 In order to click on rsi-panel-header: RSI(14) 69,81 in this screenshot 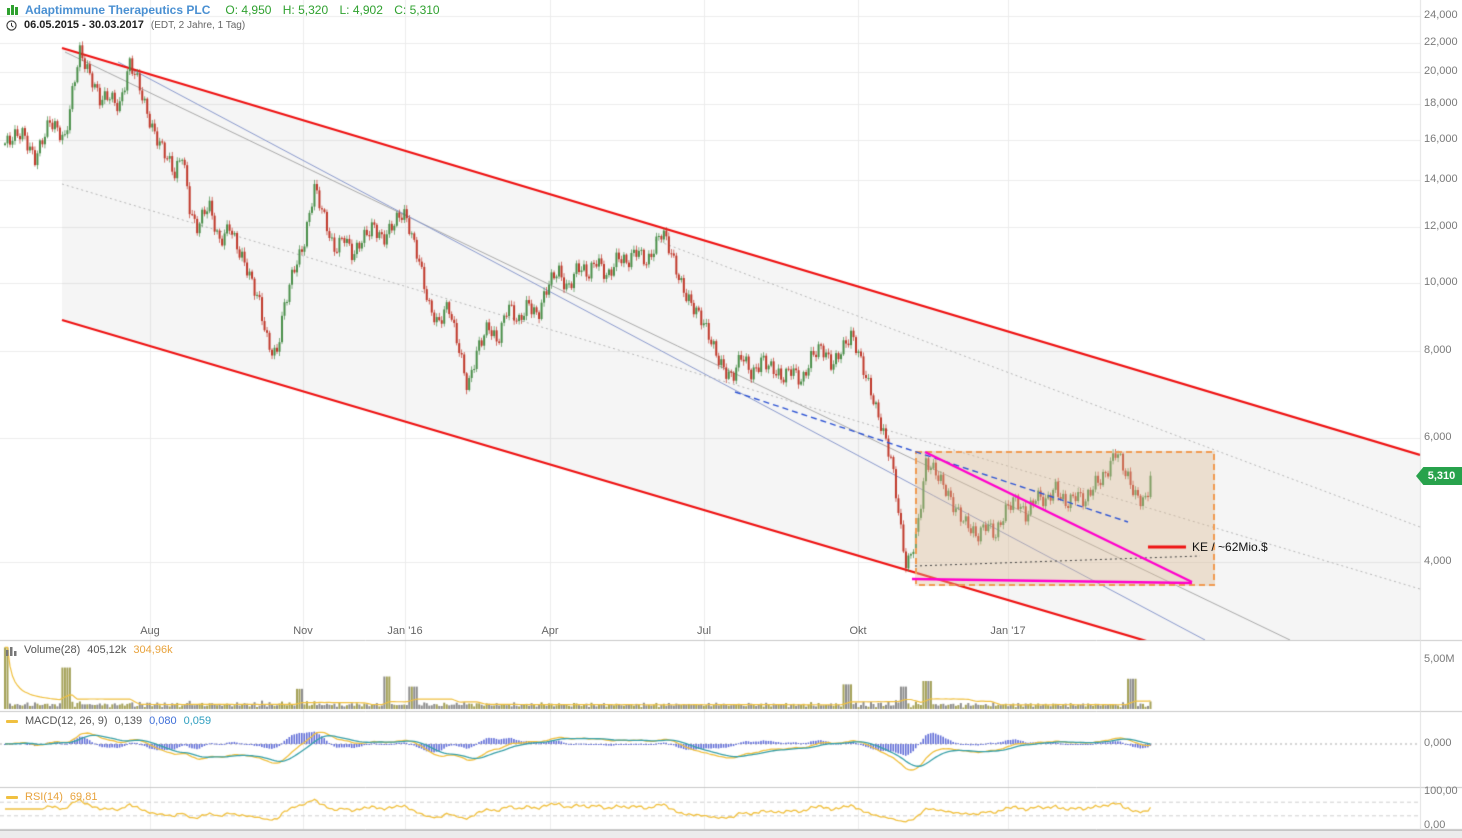, I will do `click(51, 797)`.